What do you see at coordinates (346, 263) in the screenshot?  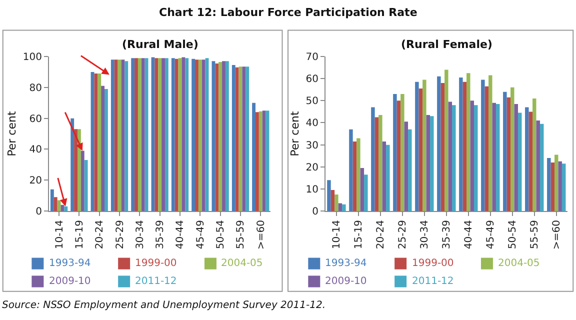 I see `text: 1993-94` at bounding box center [346, 263].